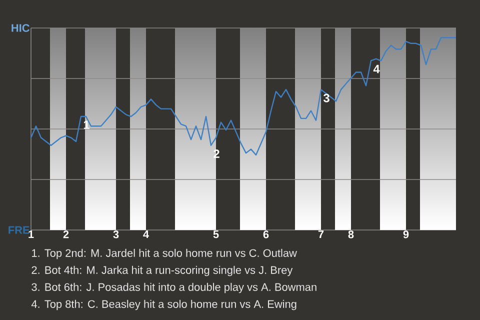 The width and height of the screenshot is (480, 320). I want to click on x-tick-label: 4, so click(146, 234).